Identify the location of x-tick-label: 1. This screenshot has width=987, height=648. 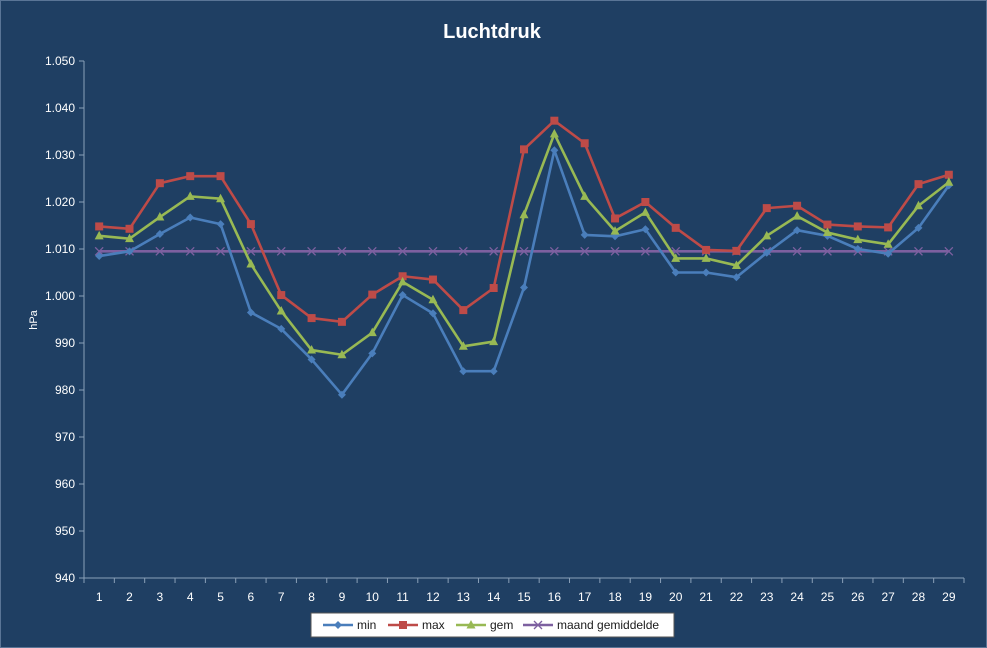
(99, 597).